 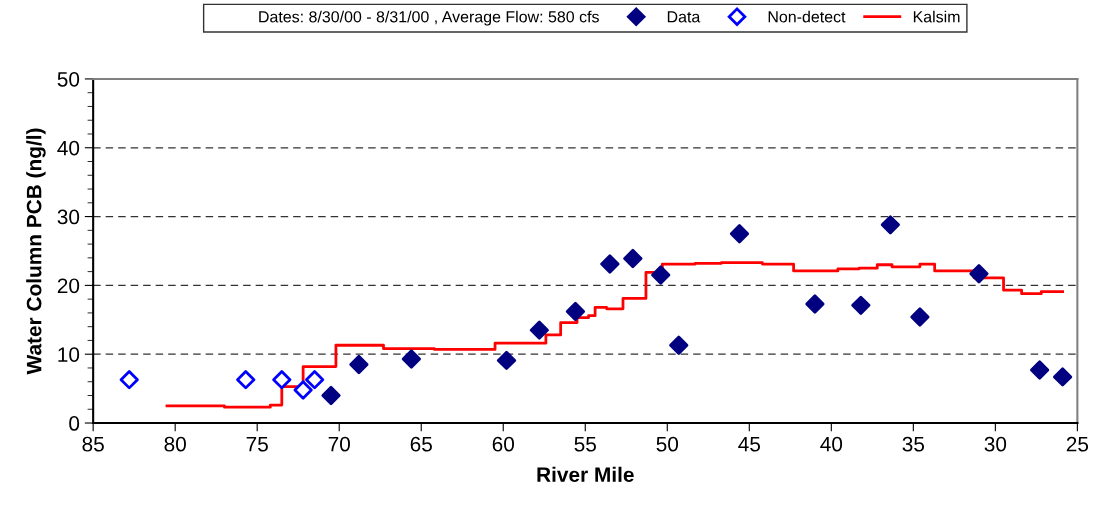 What do you see at coordinates (503, 444) in the screenshot?
I see `x-tick-label: 60` at bounding box center [503, 444].